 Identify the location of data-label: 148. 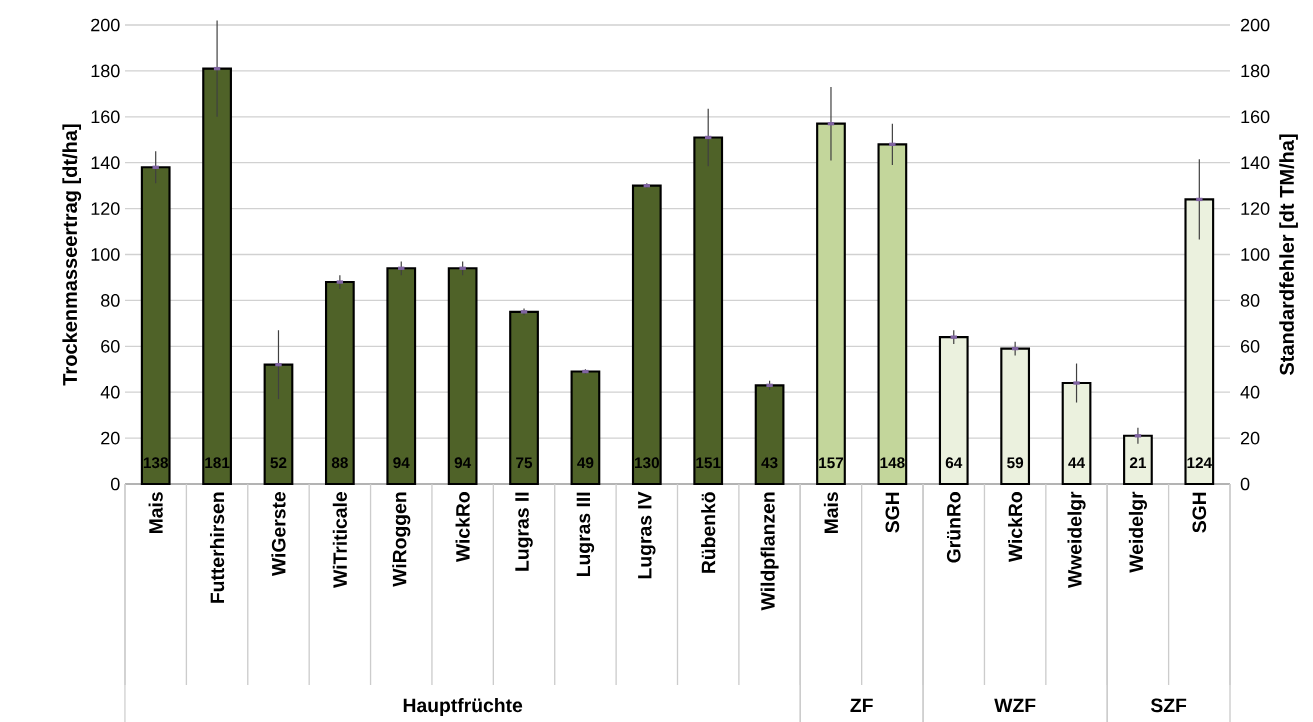
(892, 463).